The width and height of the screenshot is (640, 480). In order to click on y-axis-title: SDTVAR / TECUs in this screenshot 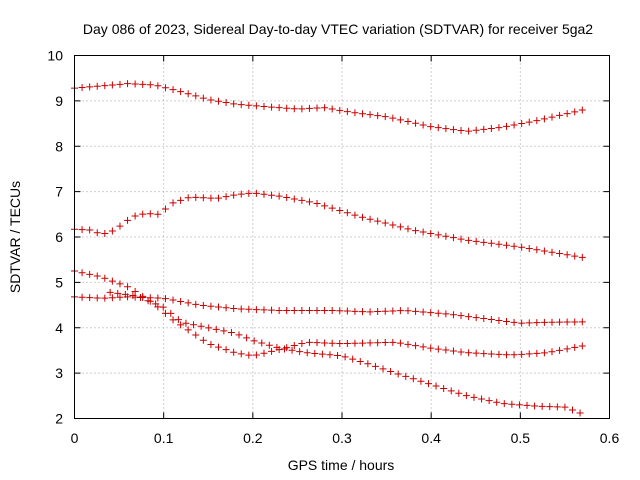, I will do `click(15, 237)`.